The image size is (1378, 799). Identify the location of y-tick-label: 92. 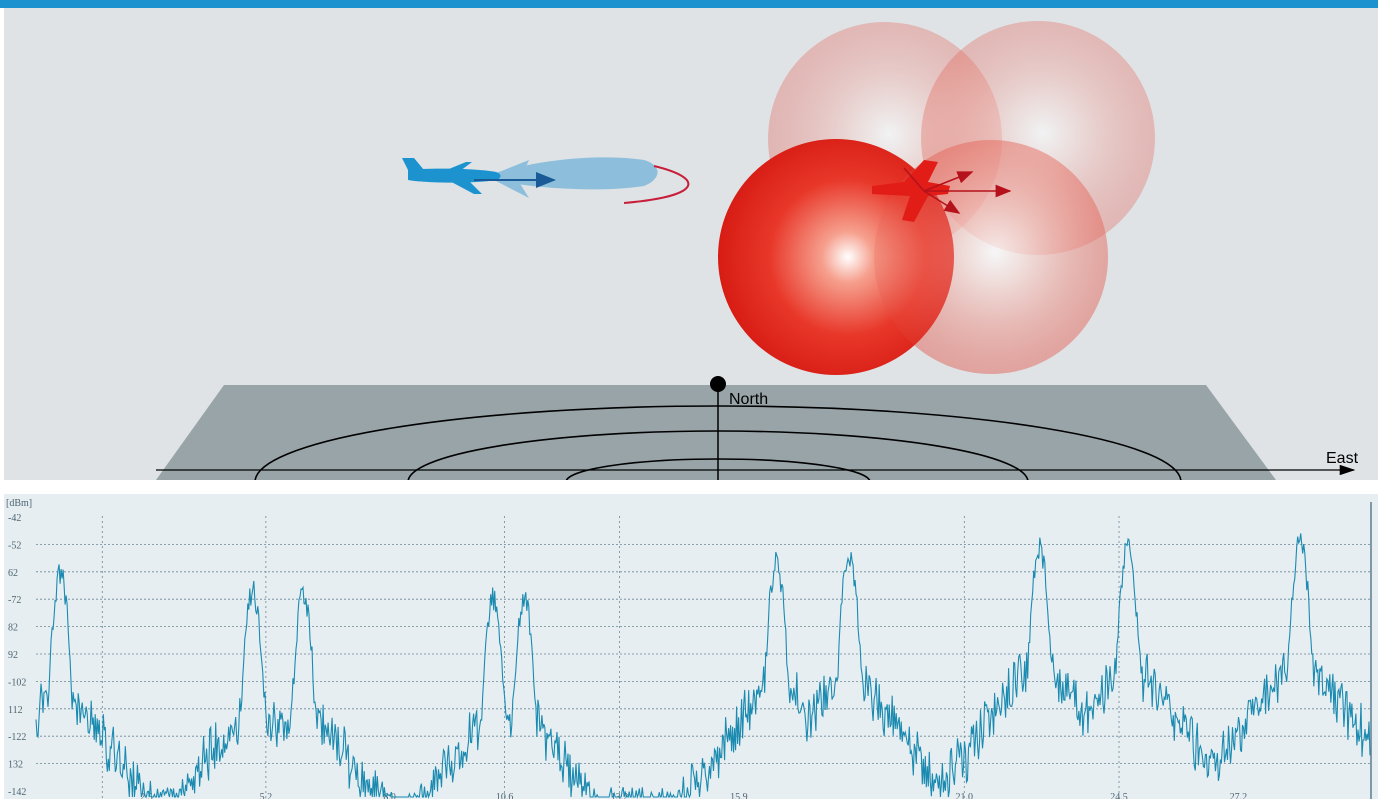
(13, 655).